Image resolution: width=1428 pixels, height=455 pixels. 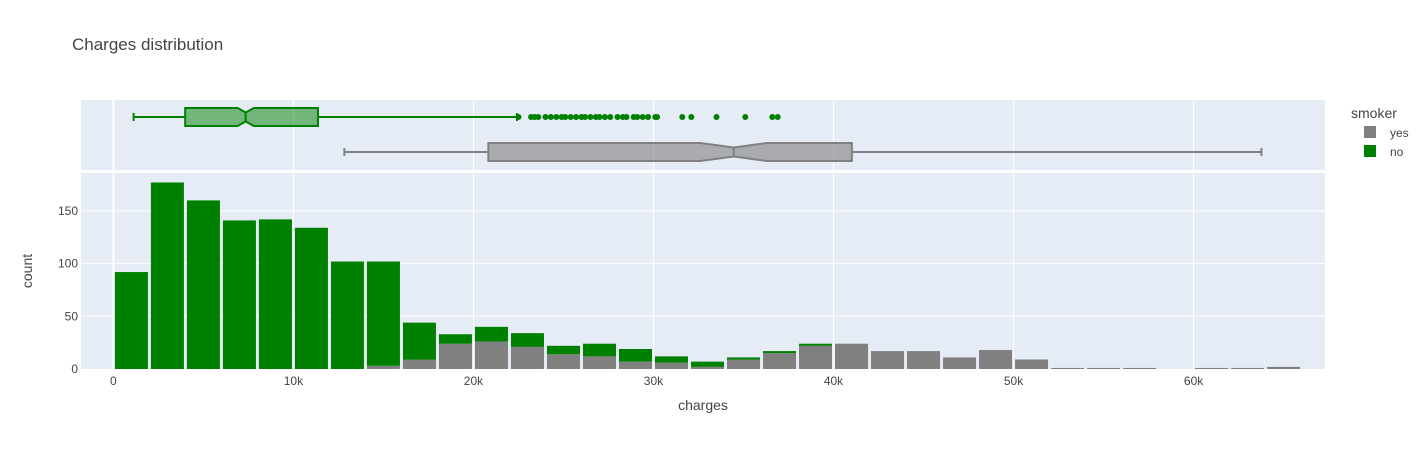 I want to click on x-tick-label: 0, so click(x=113, y=381).